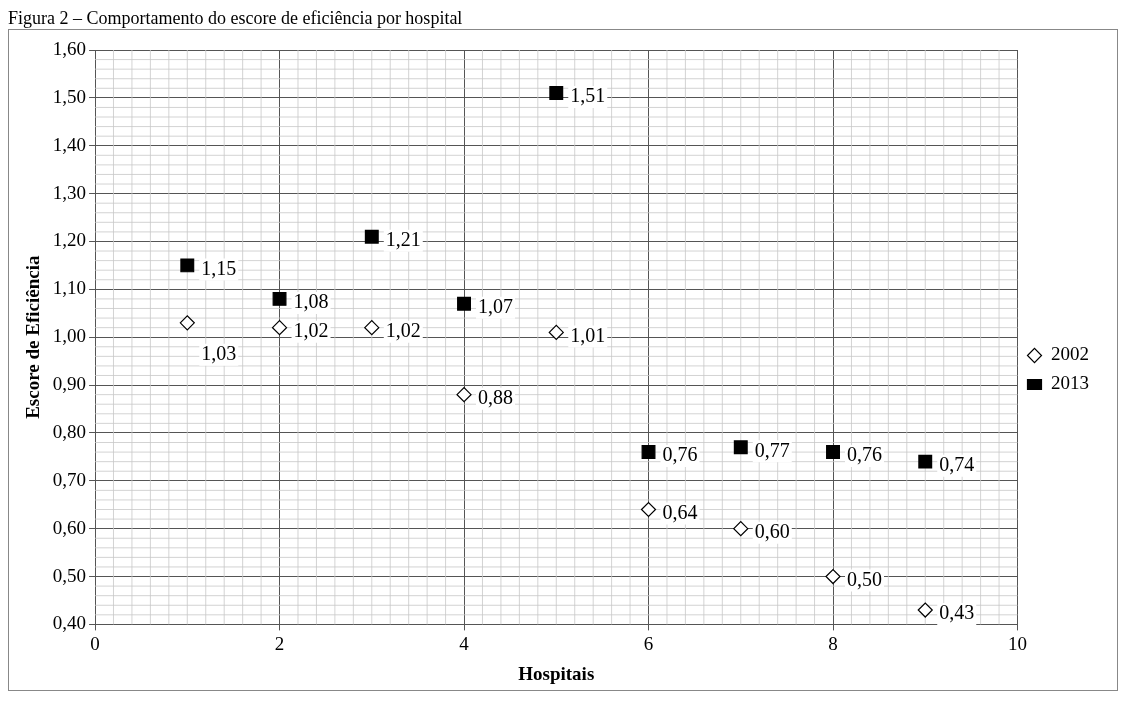 This screenshot has height=706, width=1126. What do you see at coordinates (1070, 383) in the screenshot?
I see `legend-label: 2013` at bounding box center [1070, 383].